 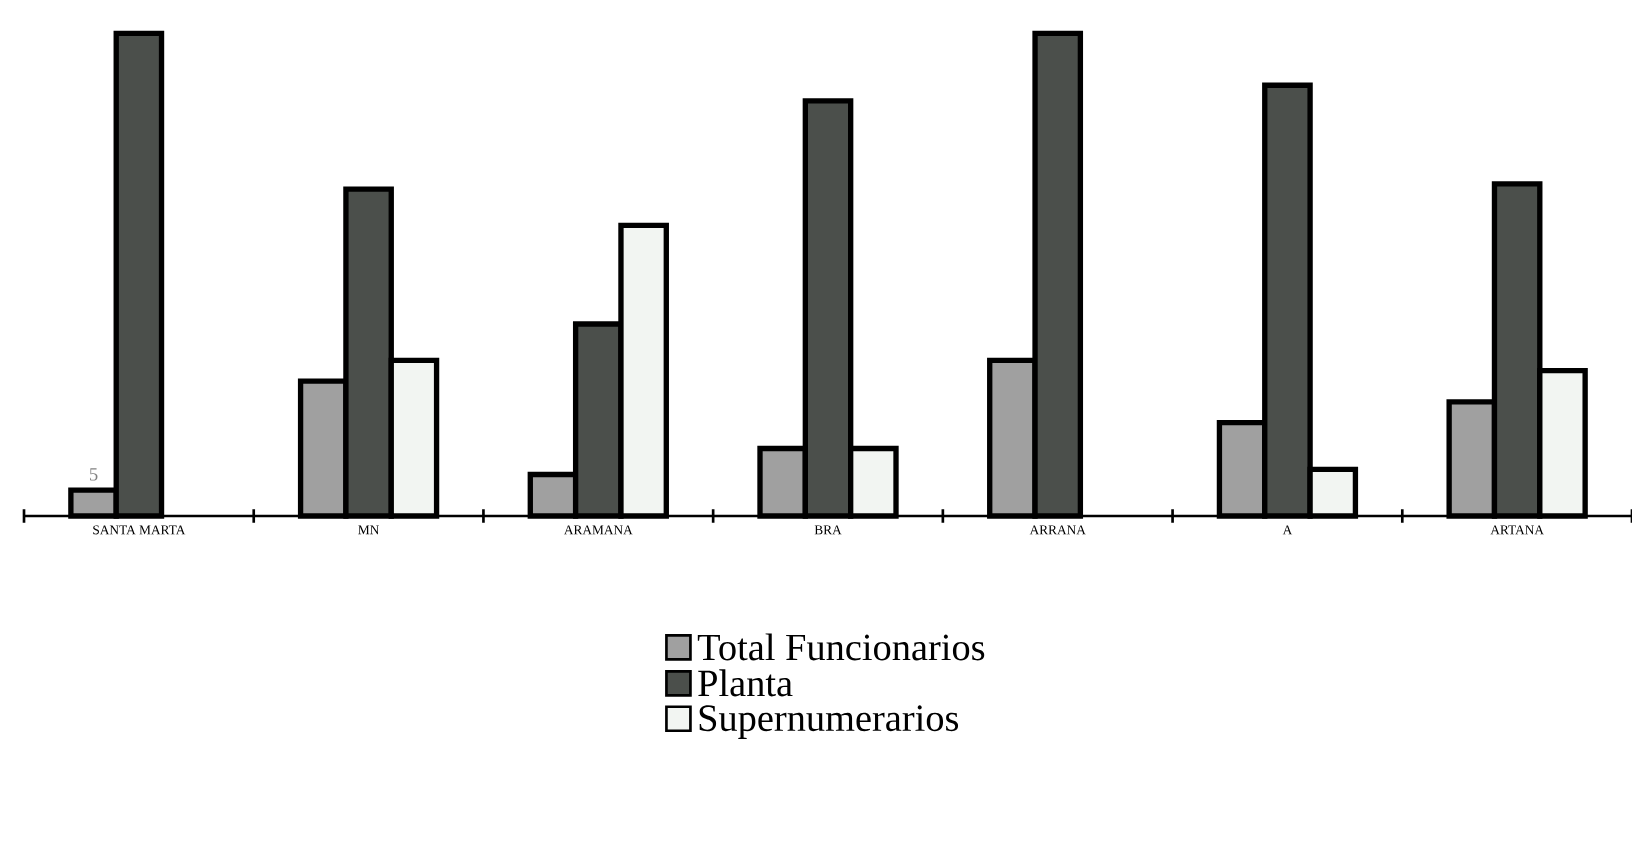 I want to click on legend-label: Total Funcionarios, so click(x=841, y=647).